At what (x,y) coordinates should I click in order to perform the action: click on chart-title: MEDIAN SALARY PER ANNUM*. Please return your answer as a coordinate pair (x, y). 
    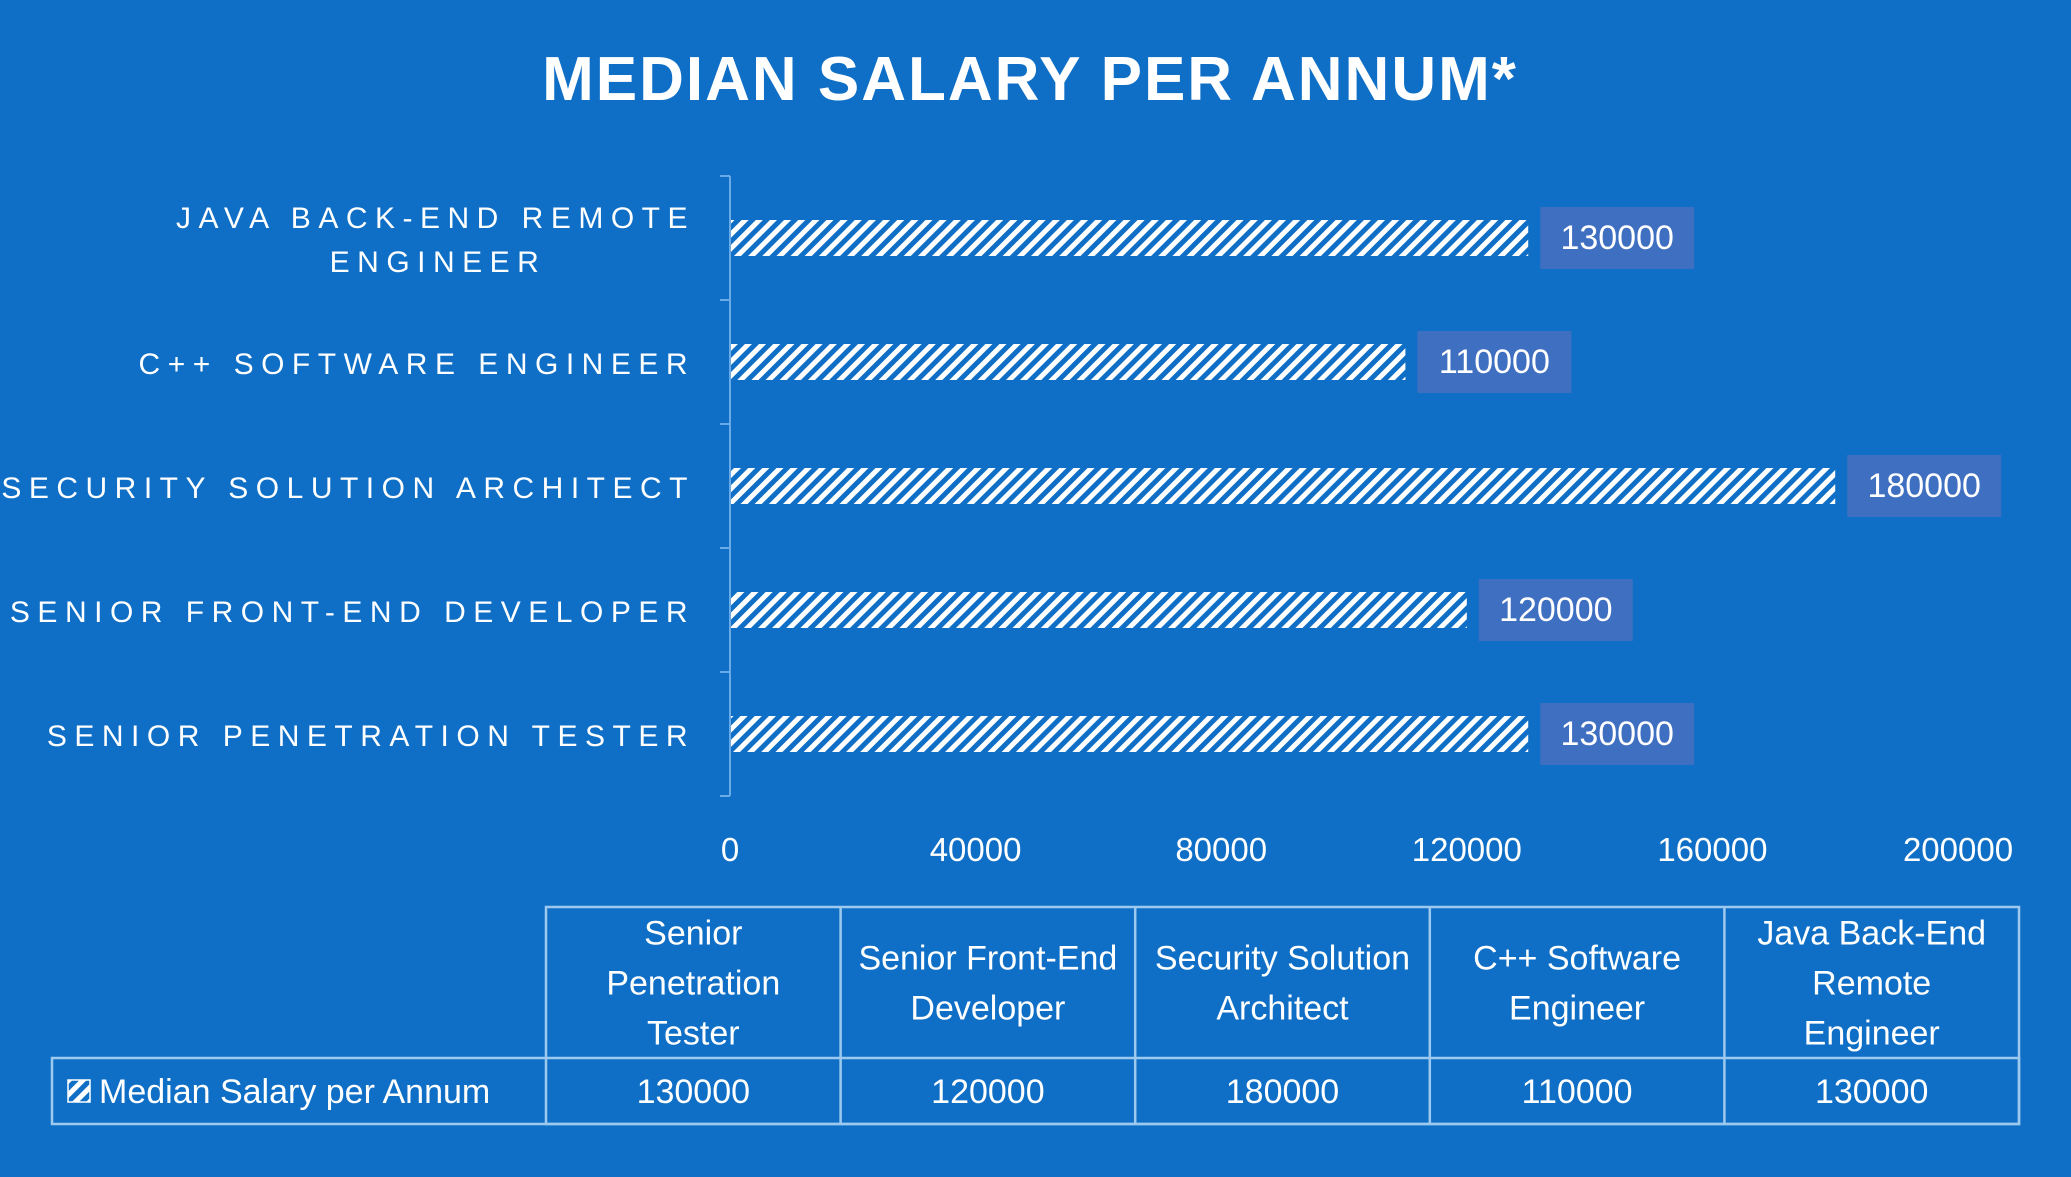
    Looking at the image, I should click on (1030, 79).